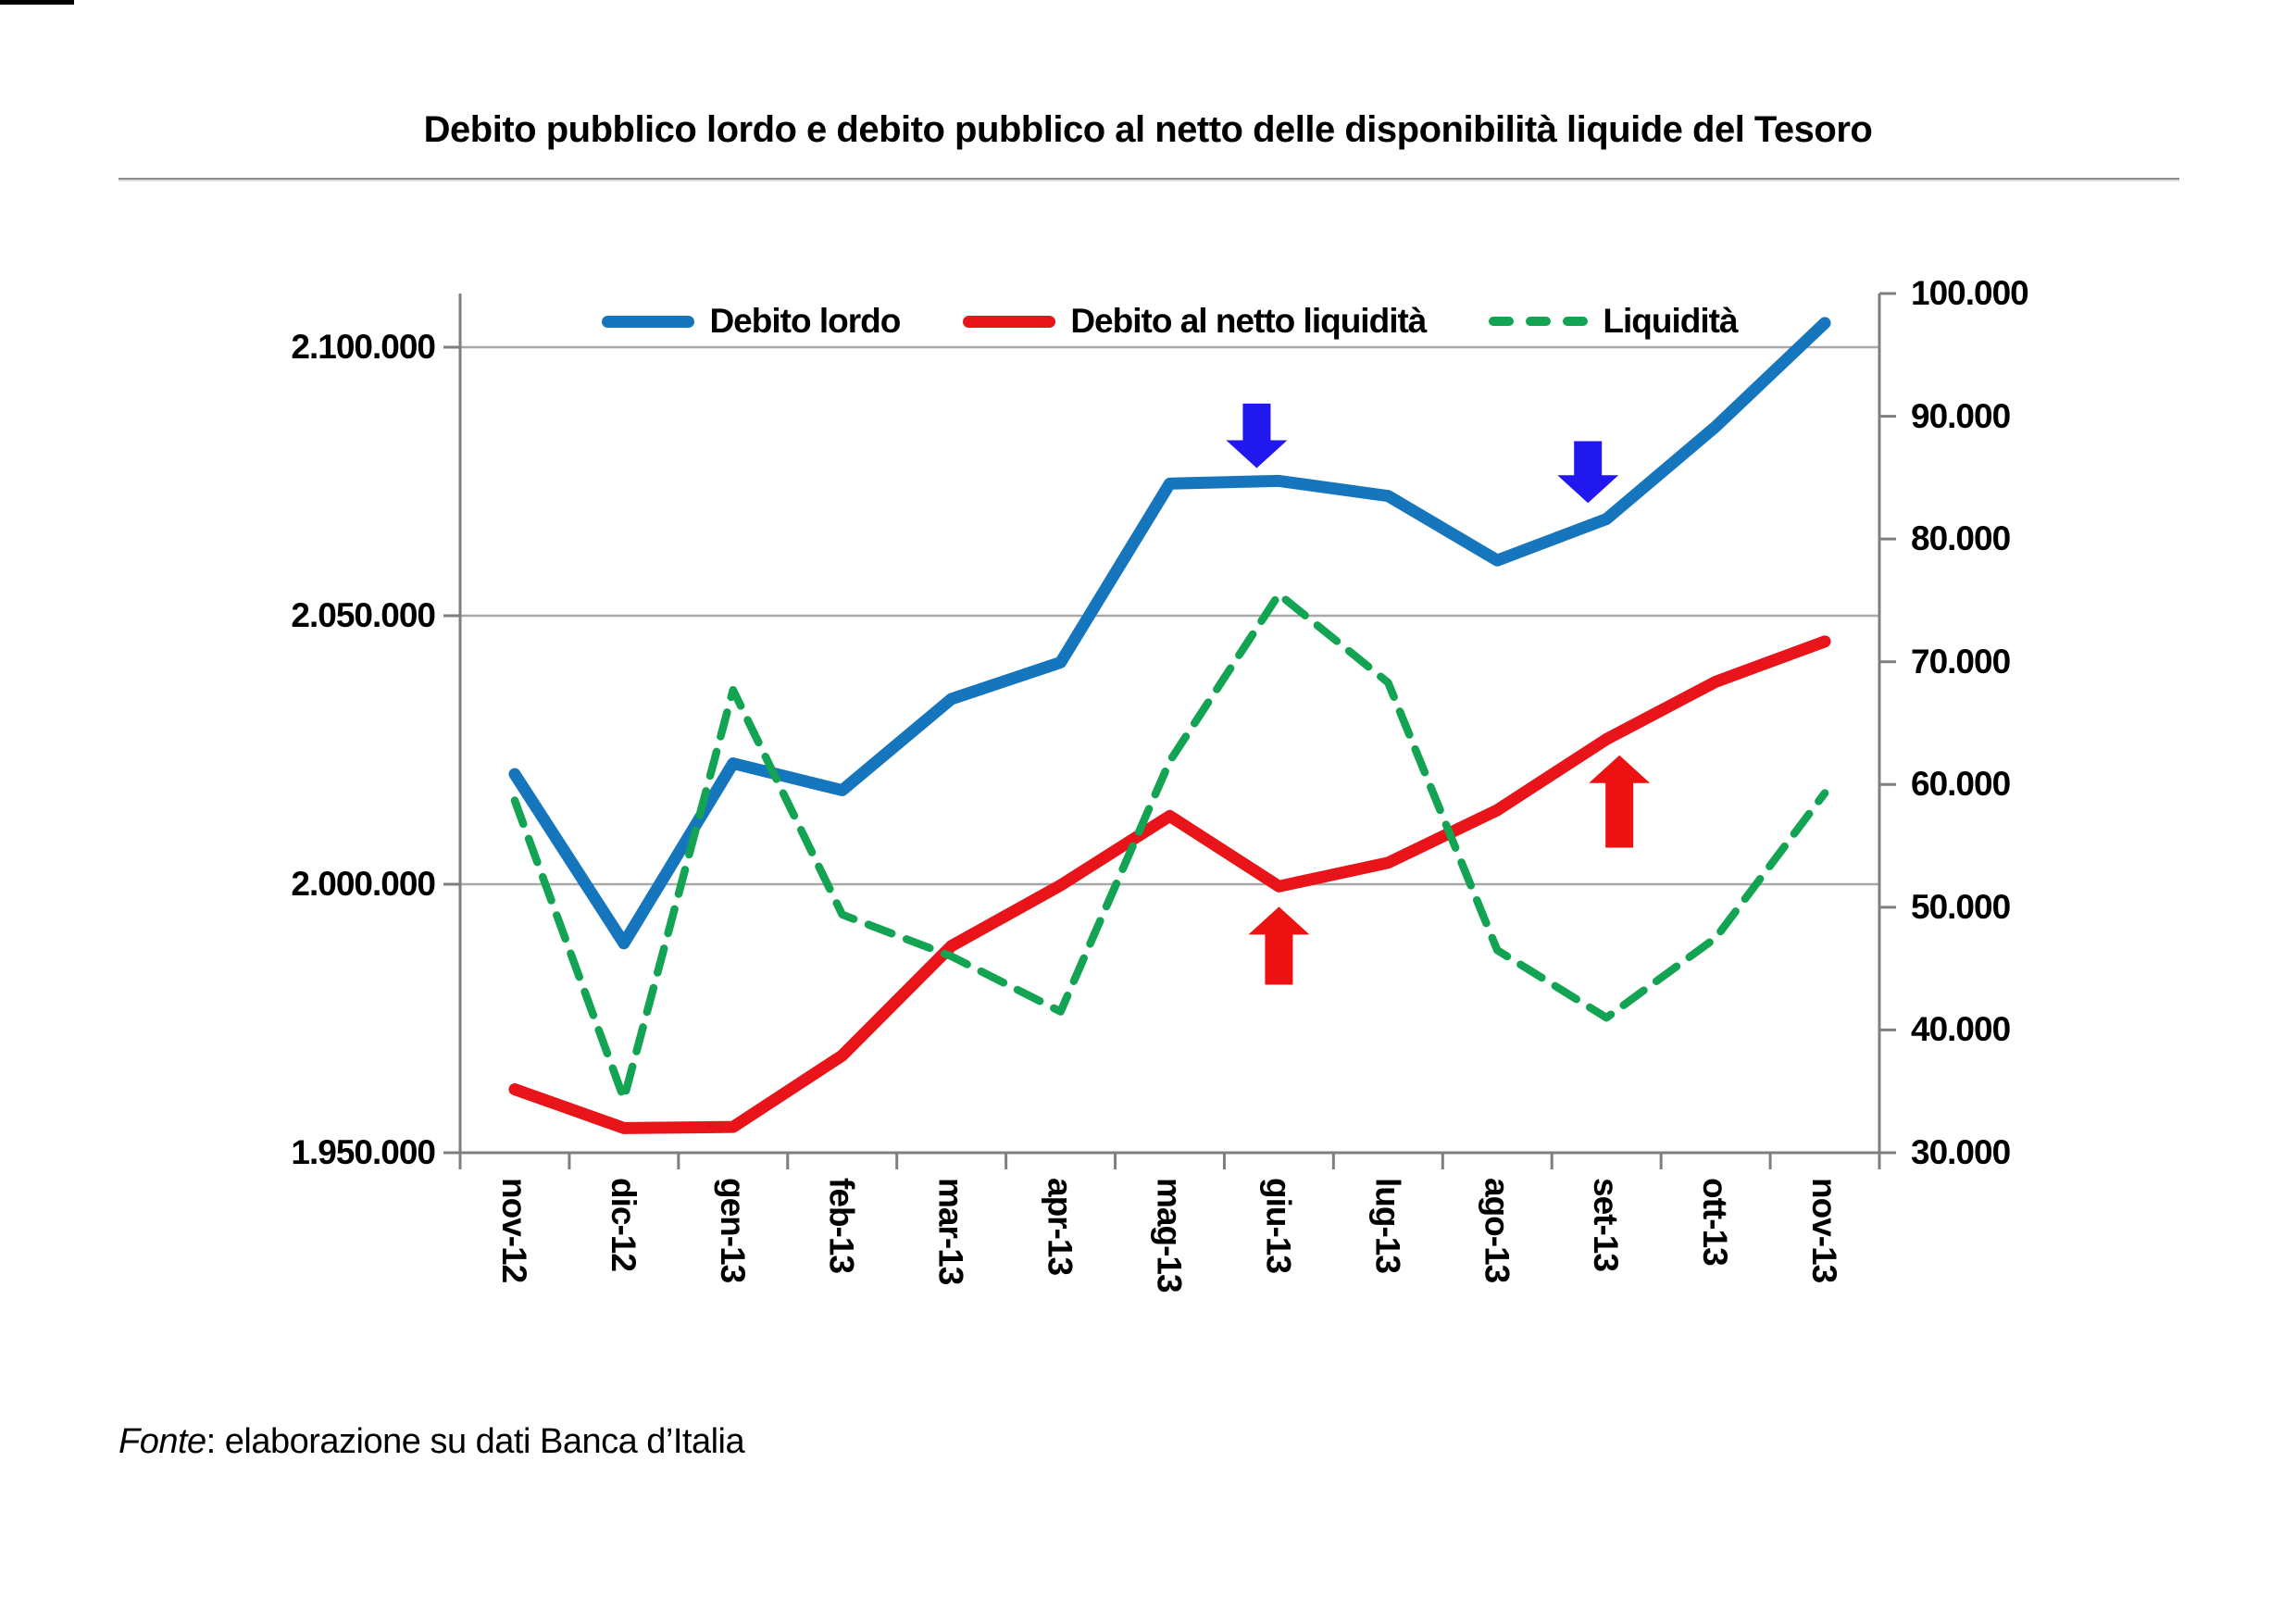 The image size is (2296, 1624). What do you see at coordinates (1060, 1227) in the screenshot?
I see `x-axis-tick-label: apr-13` at bounding box center [1060, 1227].